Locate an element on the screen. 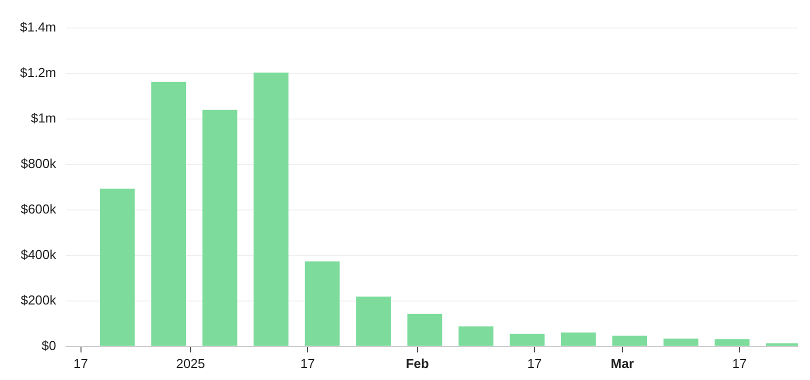 This screenshot has width=810, height=380. x-tick-label: 2025 is located at coordinates (191, 363).